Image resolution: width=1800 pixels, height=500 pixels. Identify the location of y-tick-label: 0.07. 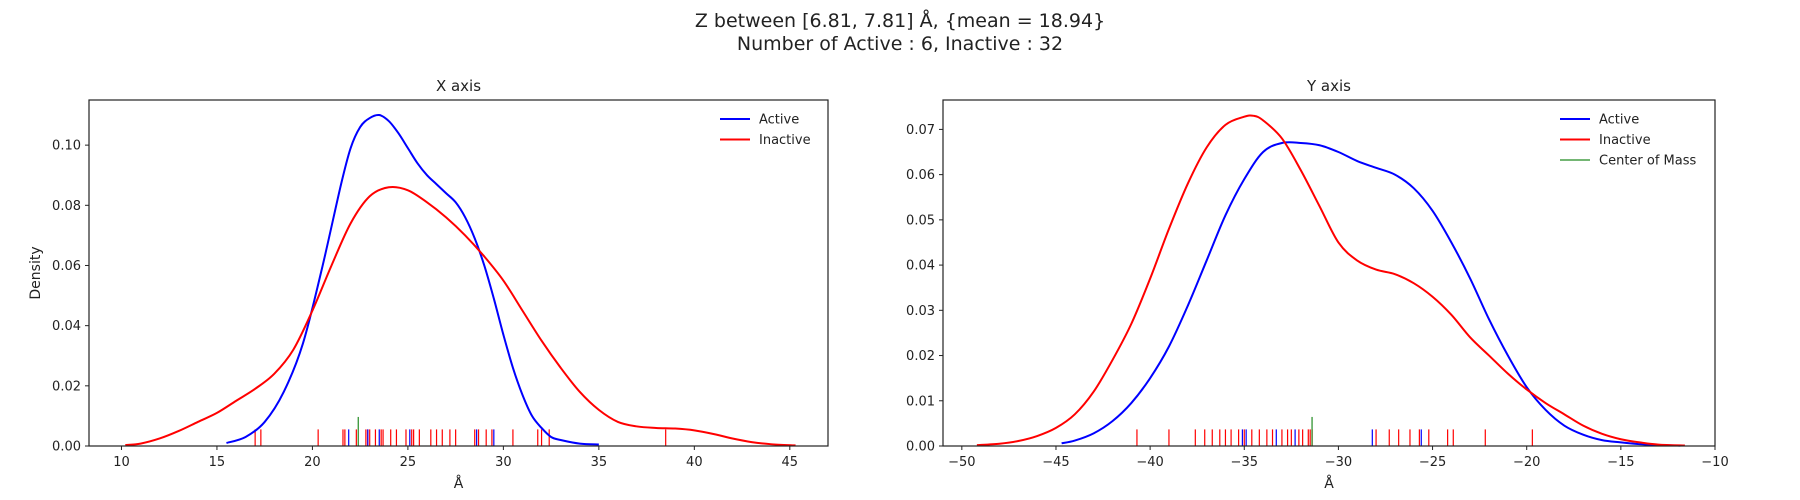
(920, 130).